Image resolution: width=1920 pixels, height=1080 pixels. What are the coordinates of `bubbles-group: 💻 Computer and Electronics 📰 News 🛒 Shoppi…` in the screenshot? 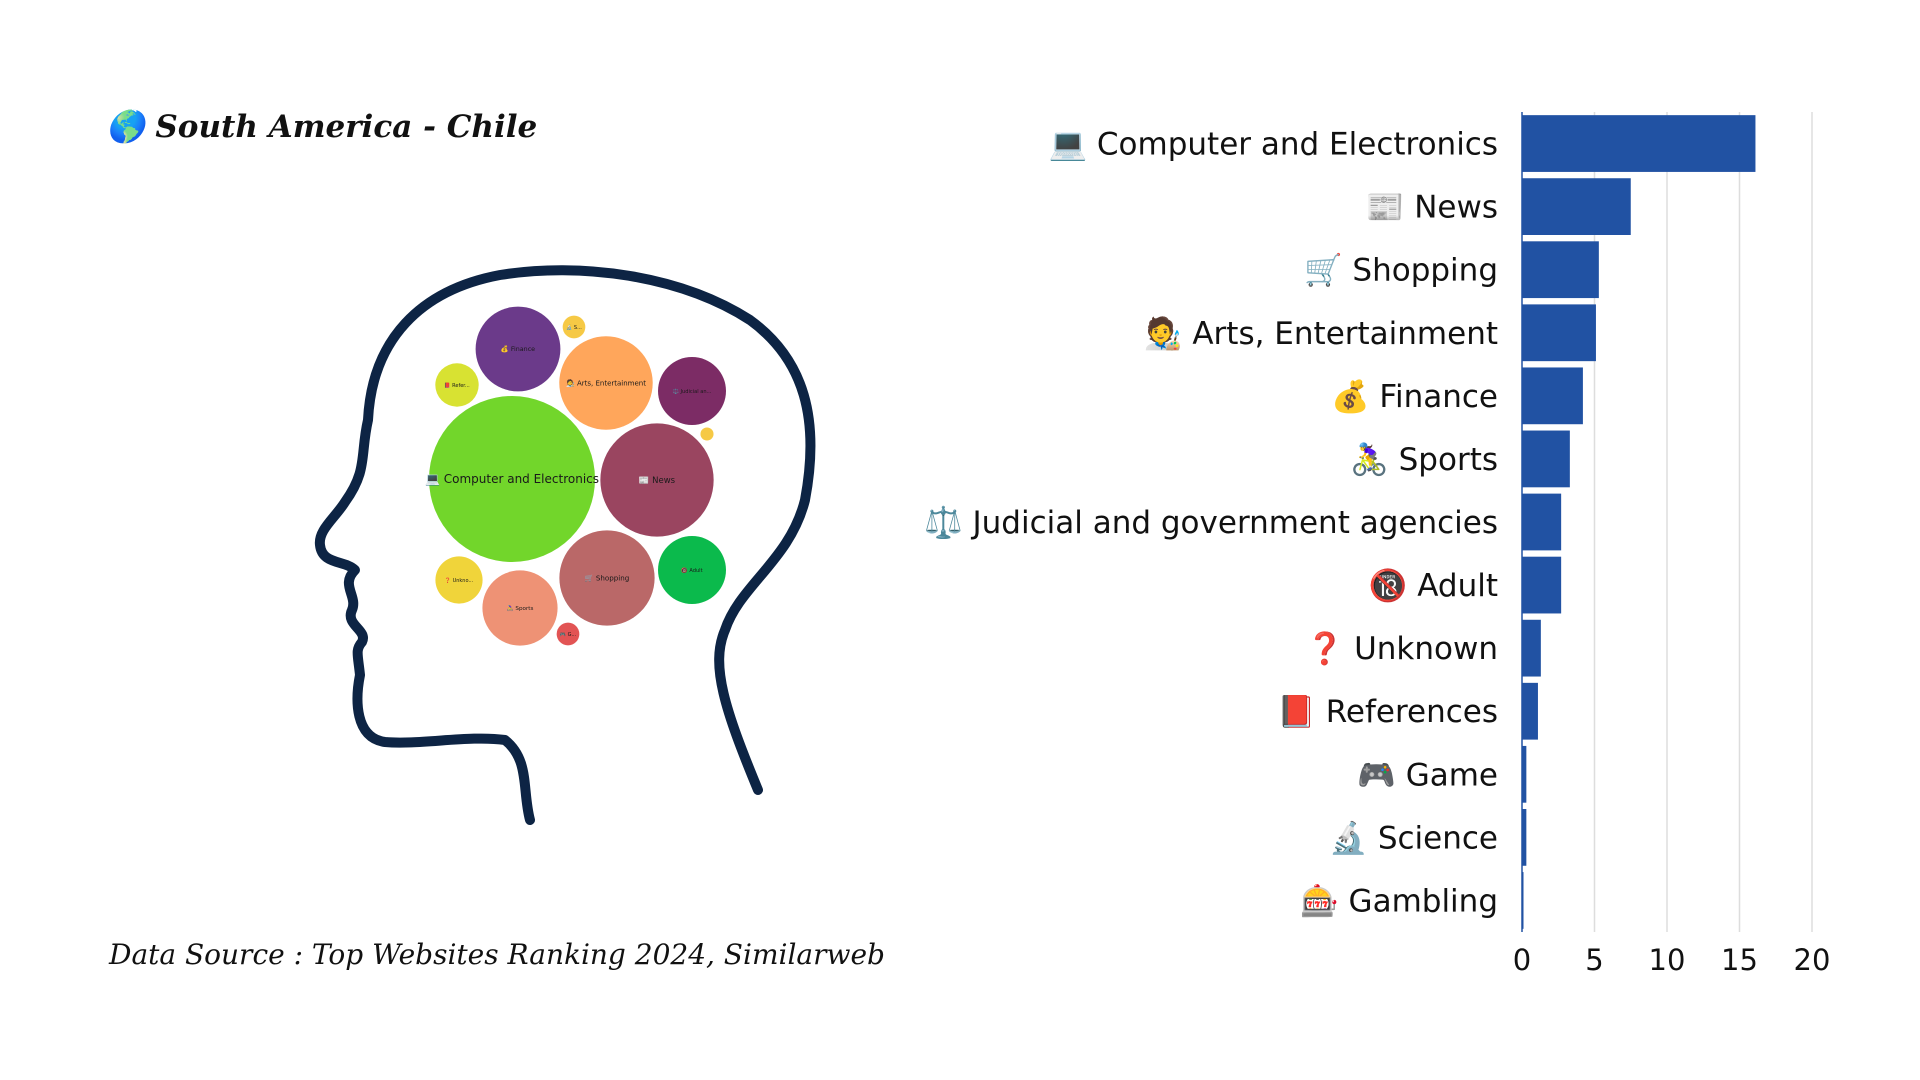 It's located at (575, 476).